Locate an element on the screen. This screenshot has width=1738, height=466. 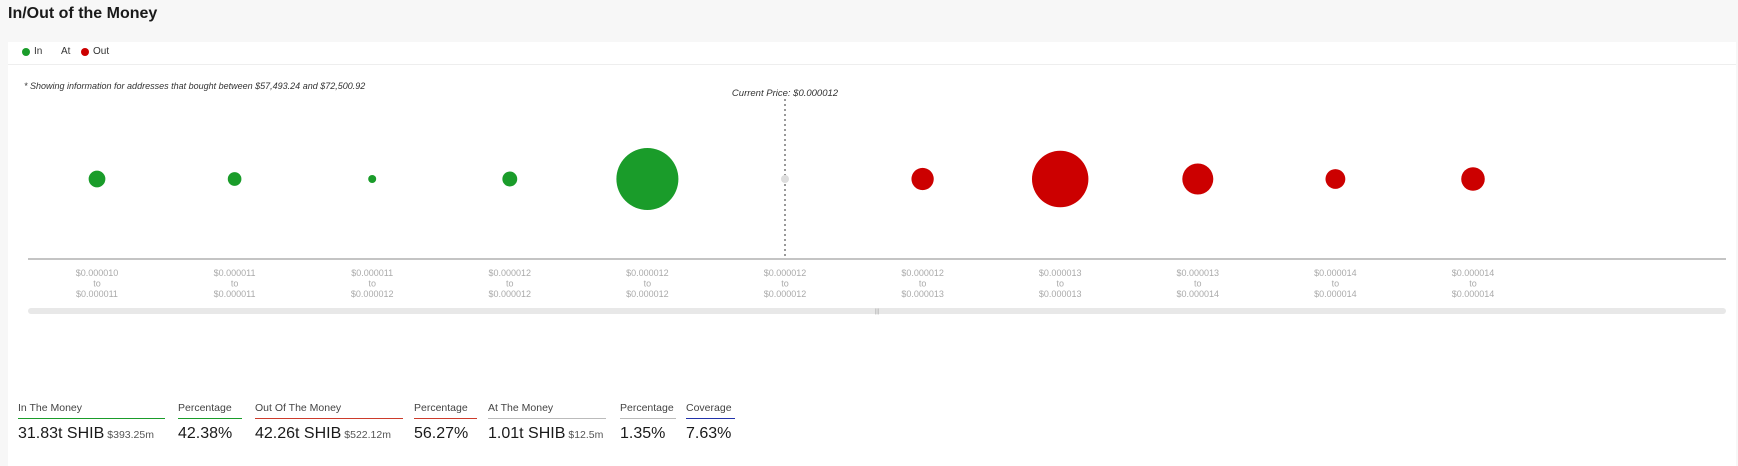
stat-label: Out Of The Money is located at coordinates (298, 408).